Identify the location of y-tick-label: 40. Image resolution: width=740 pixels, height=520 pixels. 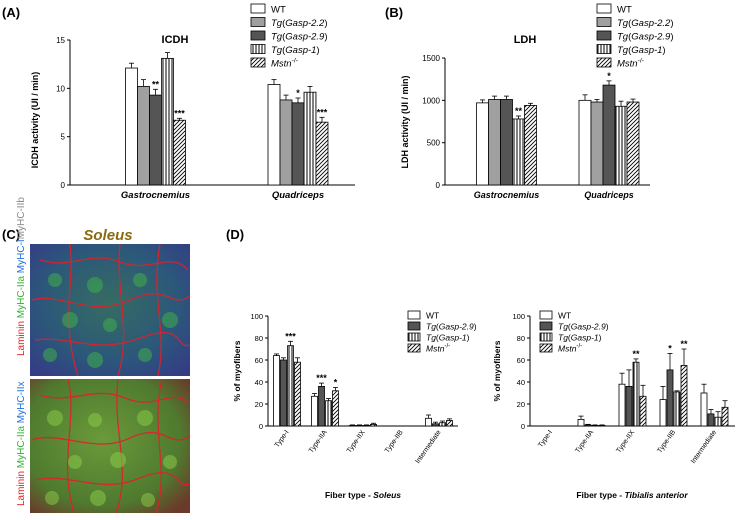
(521, 382).